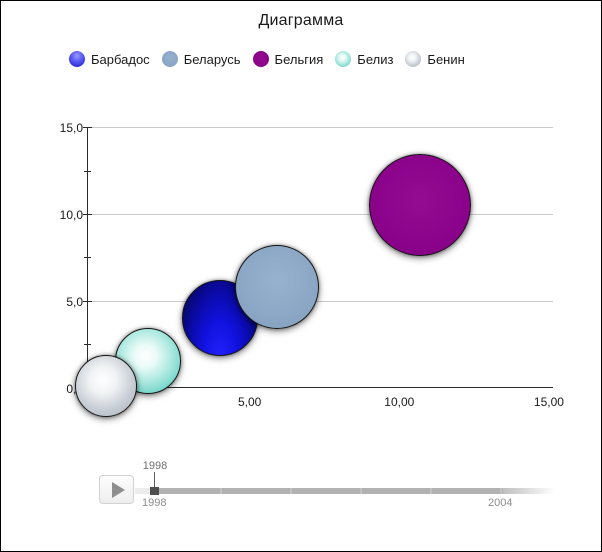  I want to click on y-axis-line, so click(87, 260).